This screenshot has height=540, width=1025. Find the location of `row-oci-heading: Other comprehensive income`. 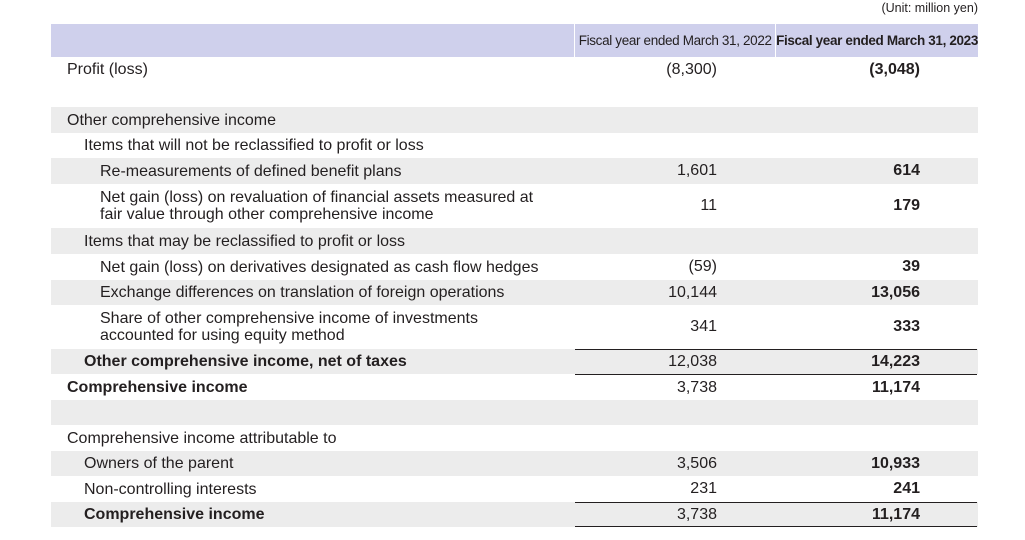

row-oci-heading: Other comprehensive income is located at coordinates (514, 120).